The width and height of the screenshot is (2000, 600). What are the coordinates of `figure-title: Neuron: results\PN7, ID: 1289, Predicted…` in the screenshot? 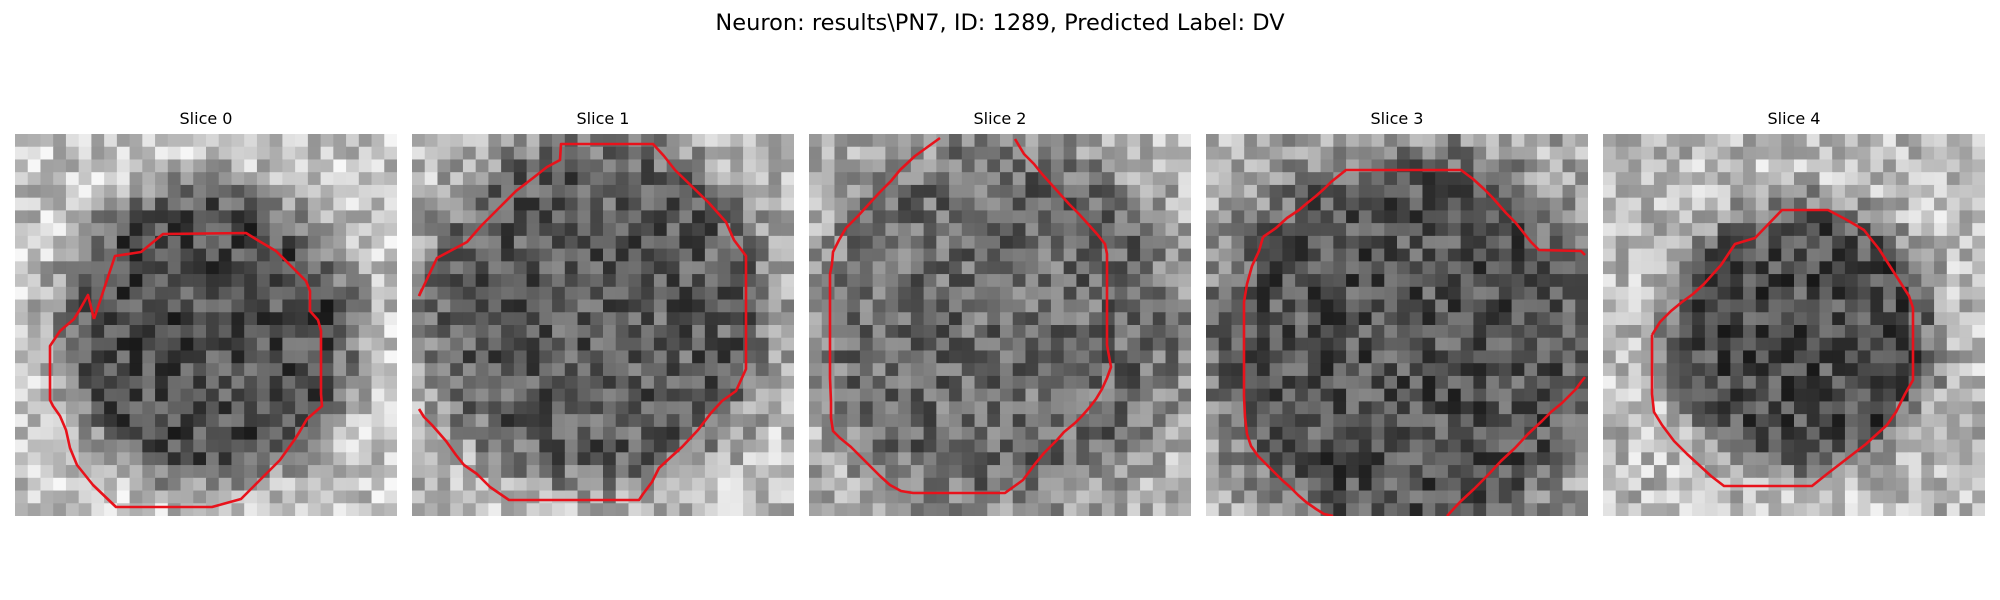 It's located at (1000, 23).